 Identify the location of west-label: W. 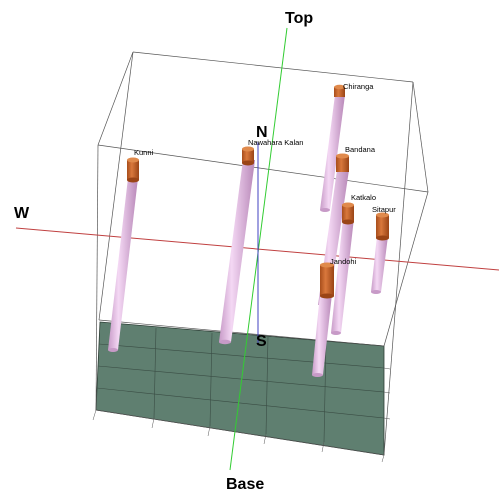
(22, 213).